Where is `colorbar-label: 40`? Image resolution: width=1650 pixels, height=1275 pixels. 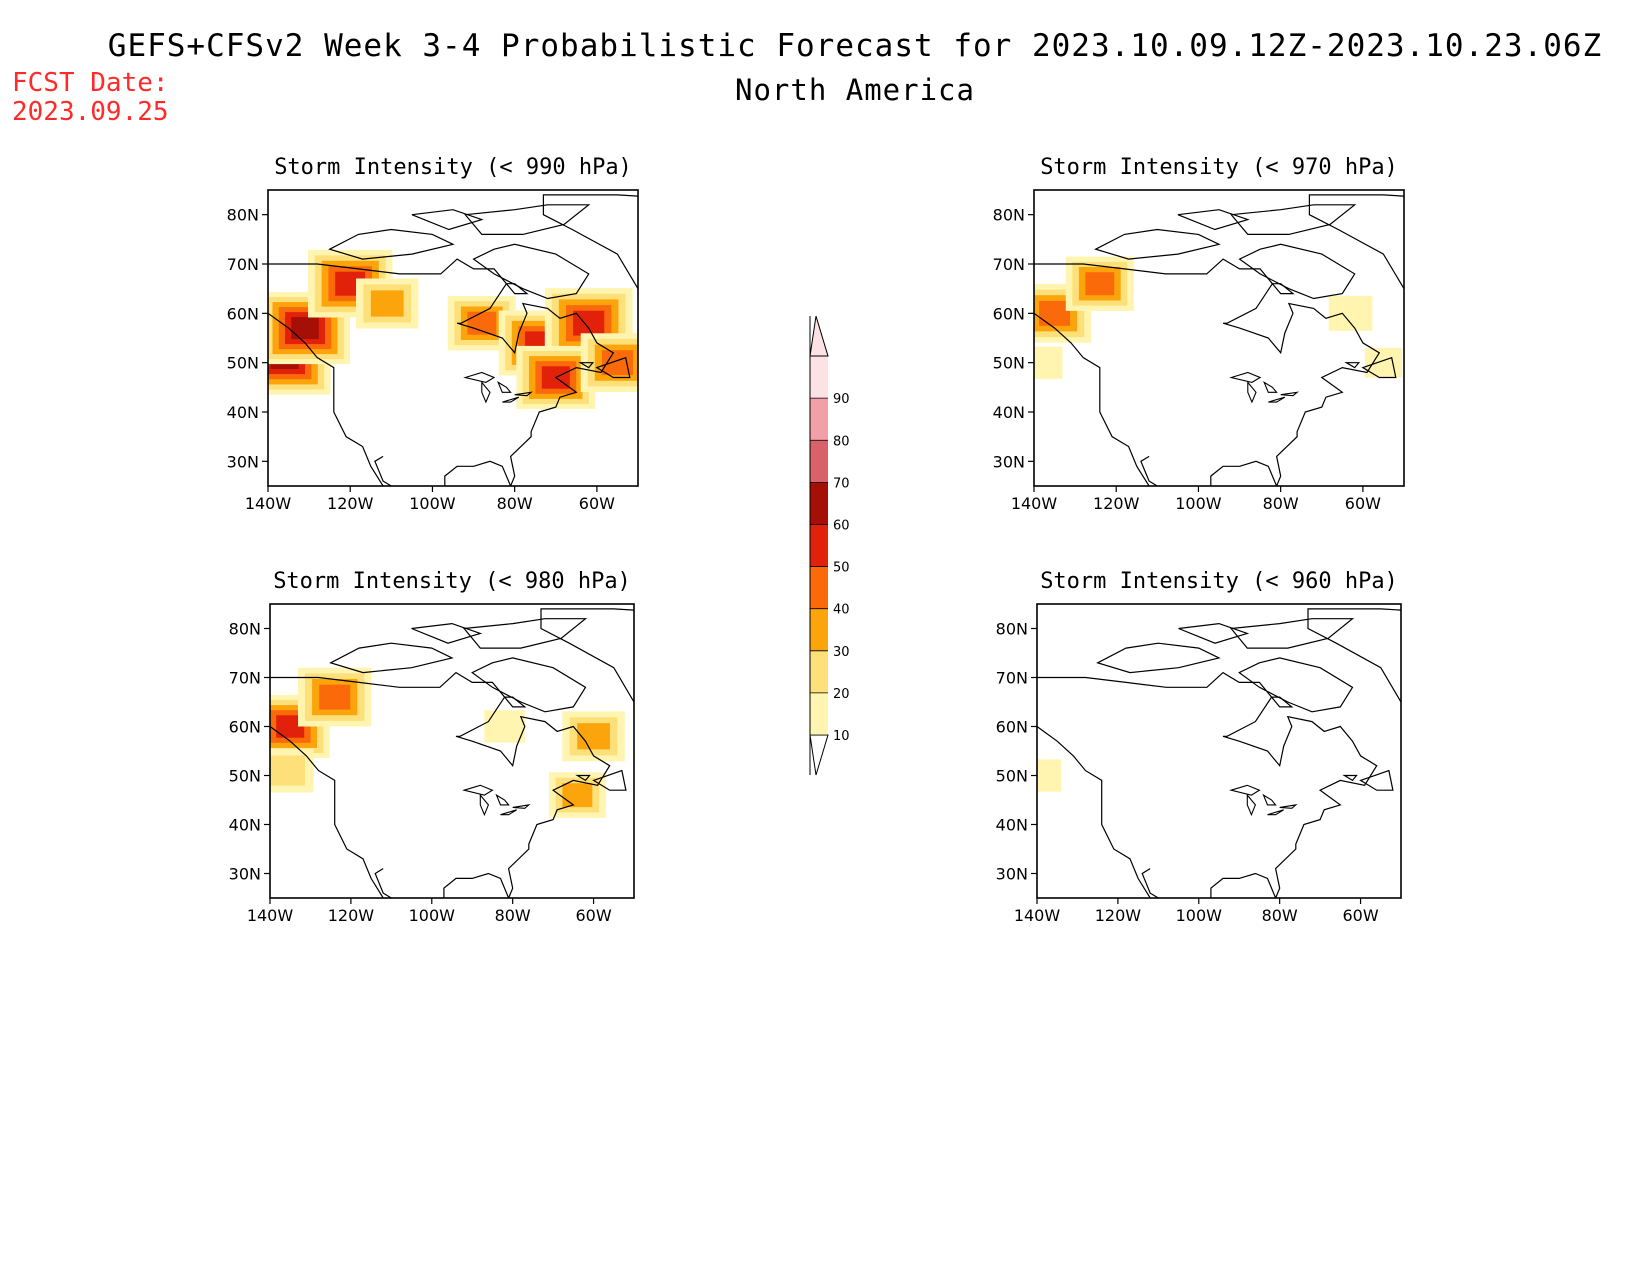
colorbar-label: 40 is located at coordinates (841, 610).